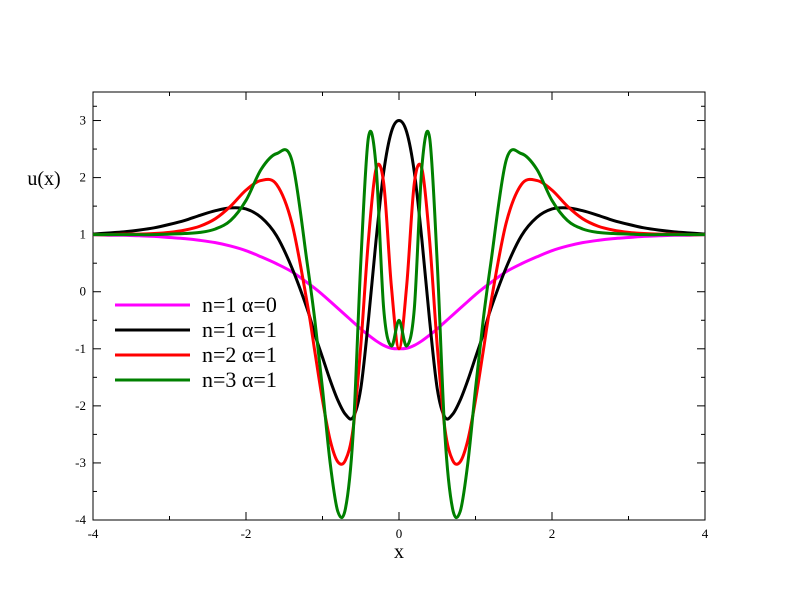 This screenshot has height=612, width=792. Describe the element at coordinates (239, 304) in the screenshot. I see `legend-label-1: n=1 α=0` at that location.